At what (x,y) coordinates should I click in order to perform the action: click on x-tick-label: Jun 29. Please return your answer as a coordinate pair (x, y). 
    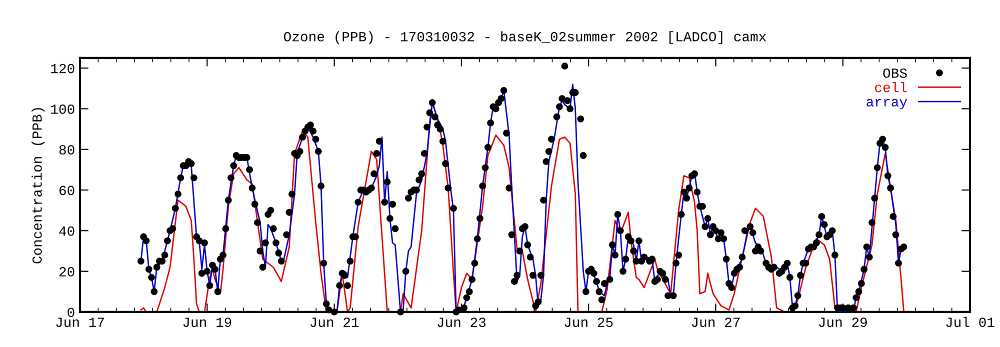
    Looking at the image, I should click on (843, 323).